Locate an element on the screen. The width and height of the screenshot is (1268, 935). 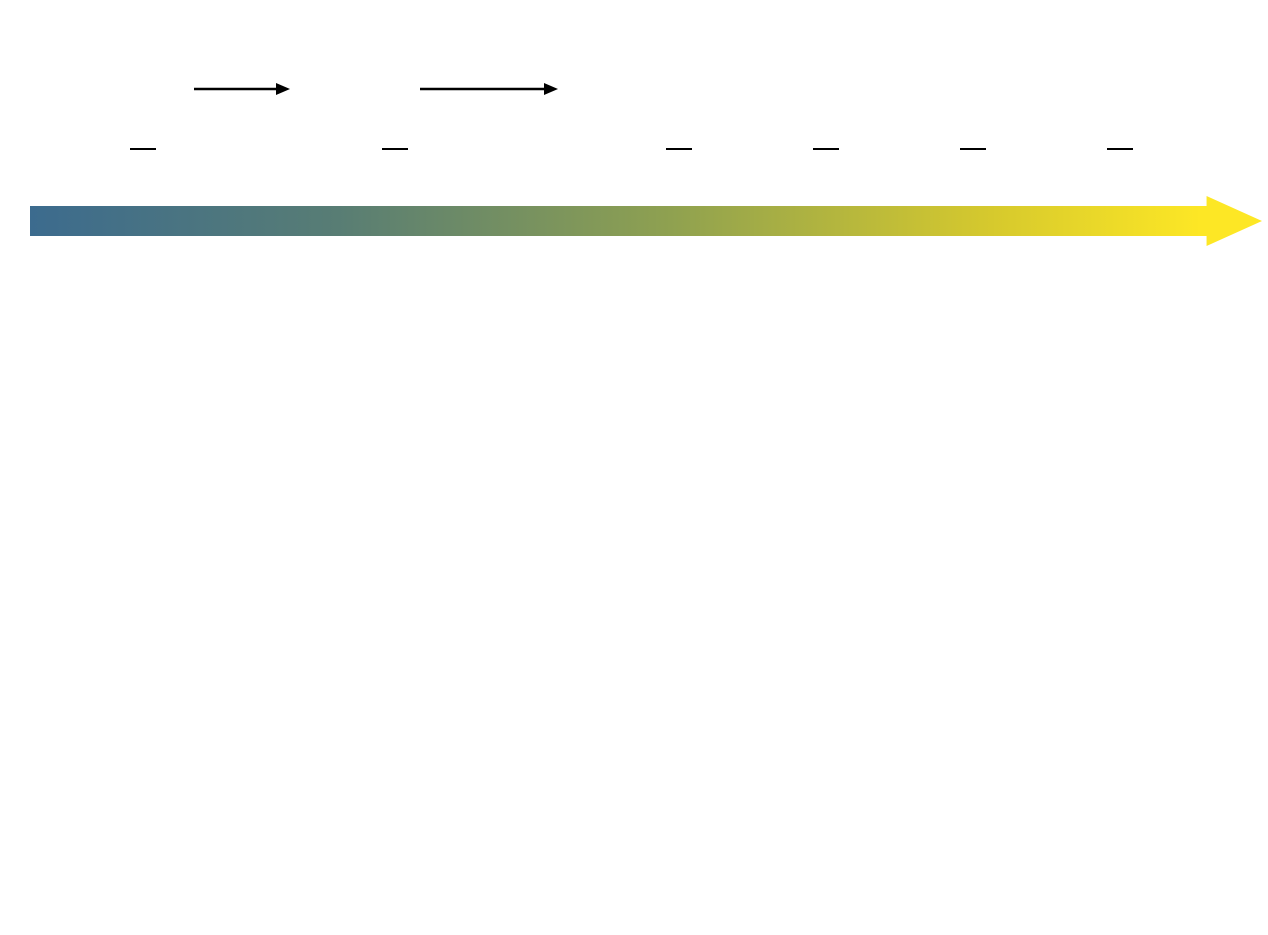
phase-map-mottled-heavy is located at coordinates (926, 80).